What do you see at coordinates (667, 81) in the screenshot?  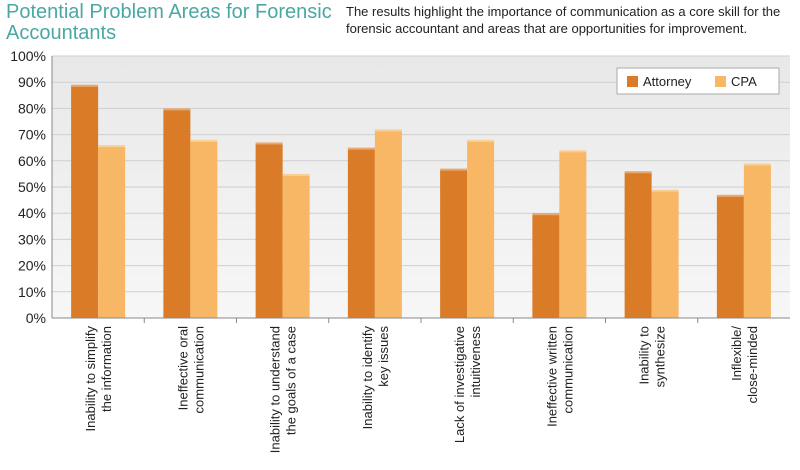 I see `legend-label: Attorney` at bounding box center [667, 81].